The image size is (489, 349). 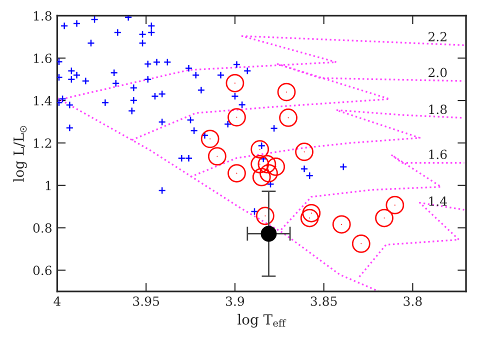 I want to click on x-axis-title: log T$_{eff}$, so click(x=262, y=321).